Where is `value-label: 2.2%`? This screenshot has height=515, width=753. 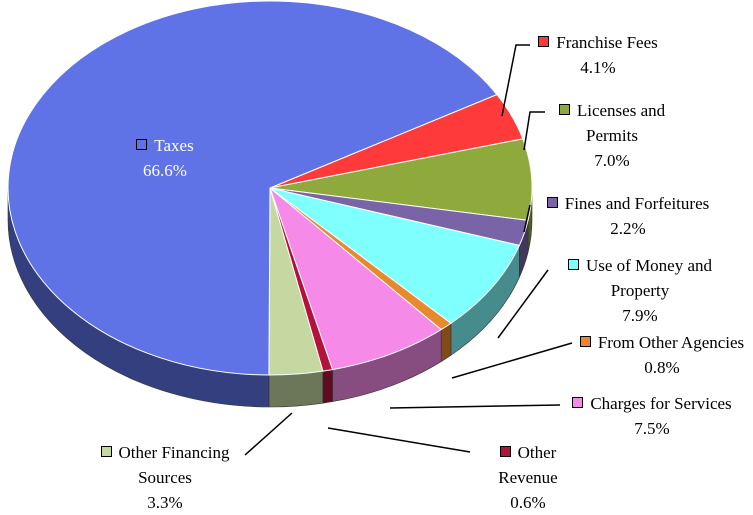
value-label: 2.2% is located at coordinates (628, 228).